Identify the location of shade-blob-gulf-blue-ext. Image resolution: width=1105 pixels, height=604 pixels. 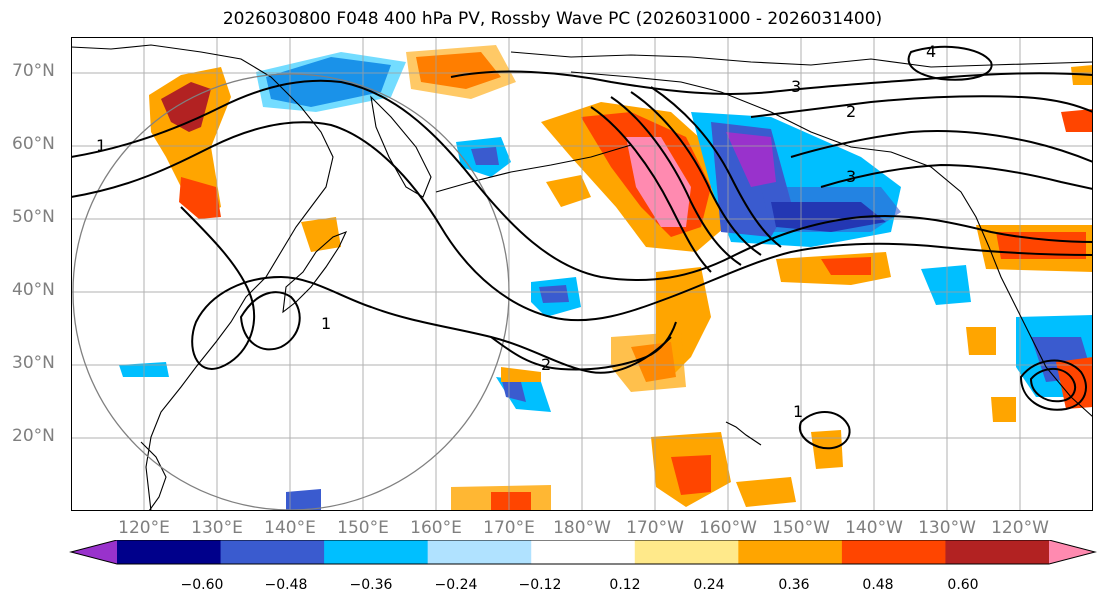
(831, 209).